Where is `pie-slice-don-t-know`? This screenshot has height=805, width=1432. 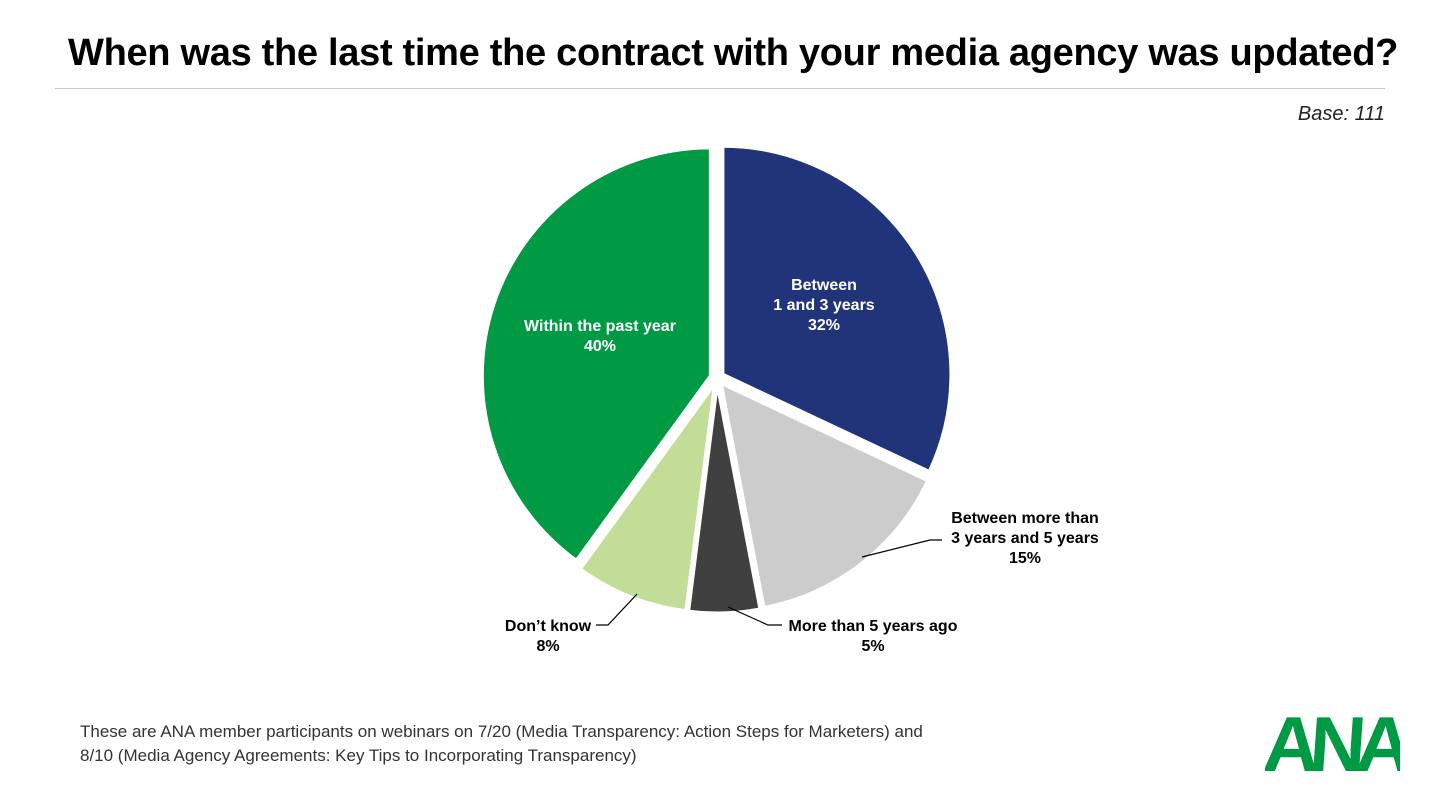 pie-slice-don-t-know is located at coordinates (647, 498).